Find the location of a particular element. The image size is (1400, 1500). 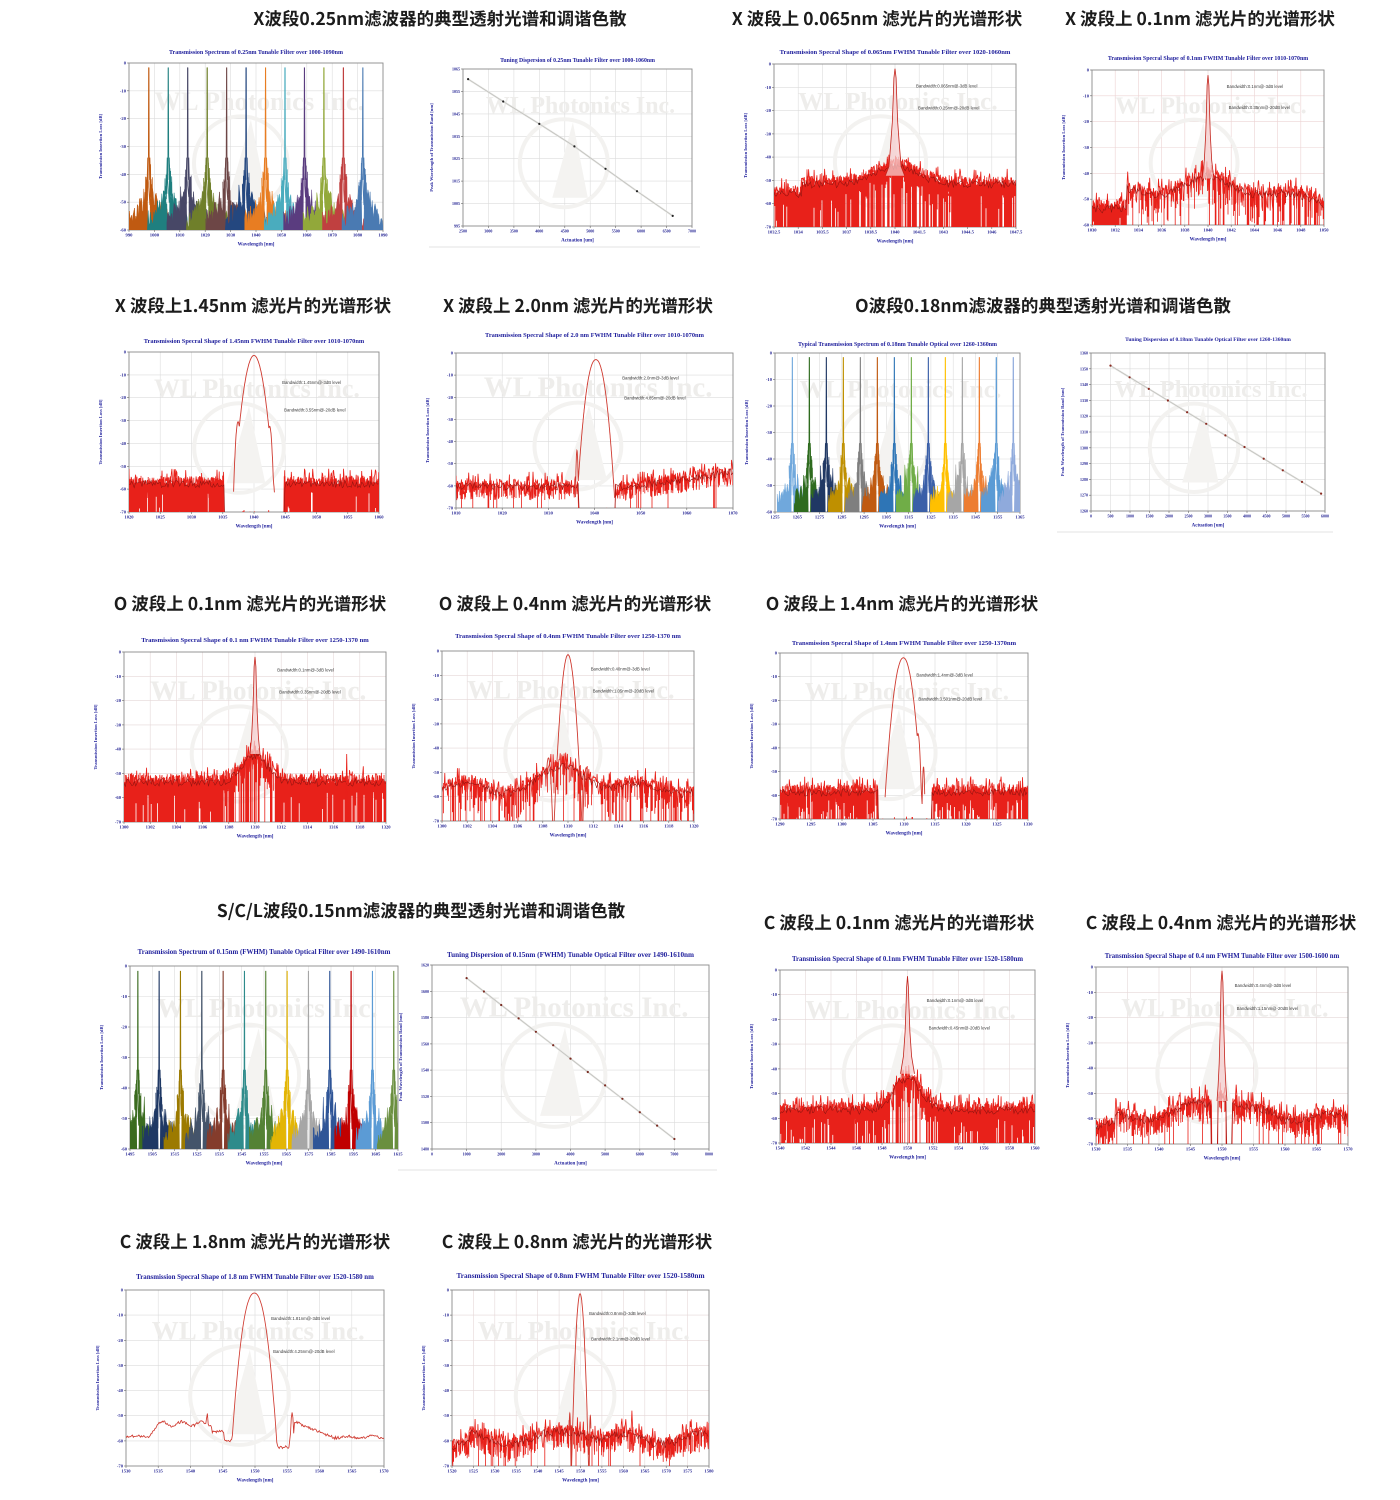

svg-text: 1047.5 is located at coordinates (1016, 232).